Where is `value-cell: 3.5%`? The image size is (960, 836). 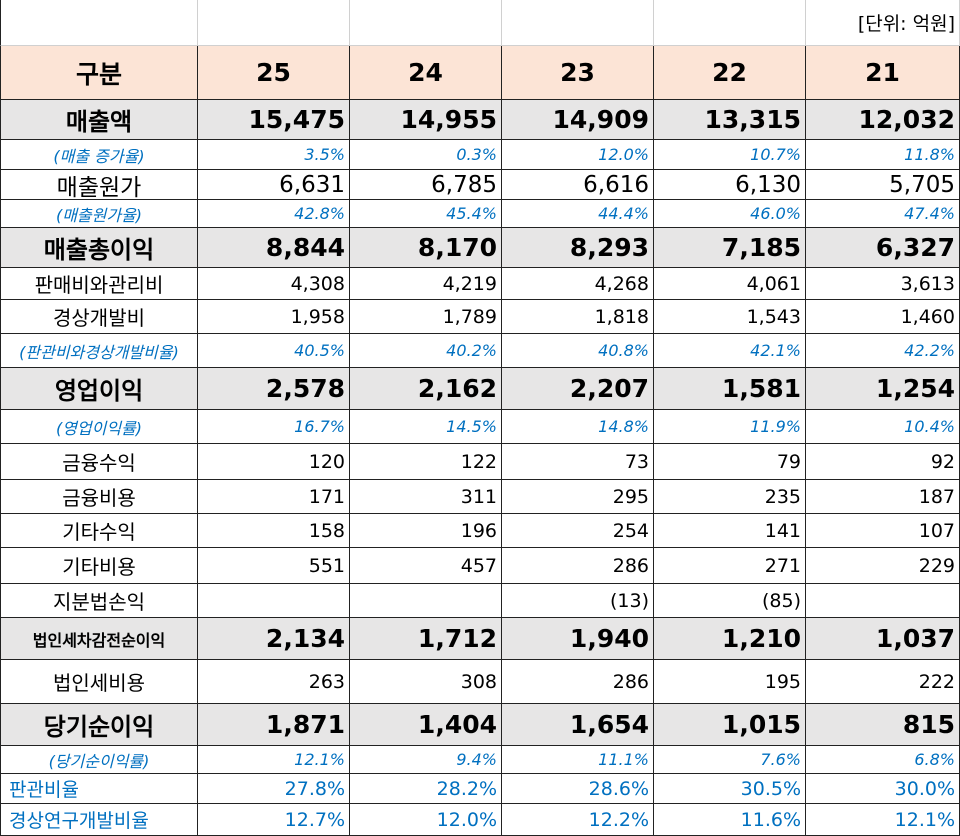
value-cell: 3.5% is located at coordinates (274, 155).